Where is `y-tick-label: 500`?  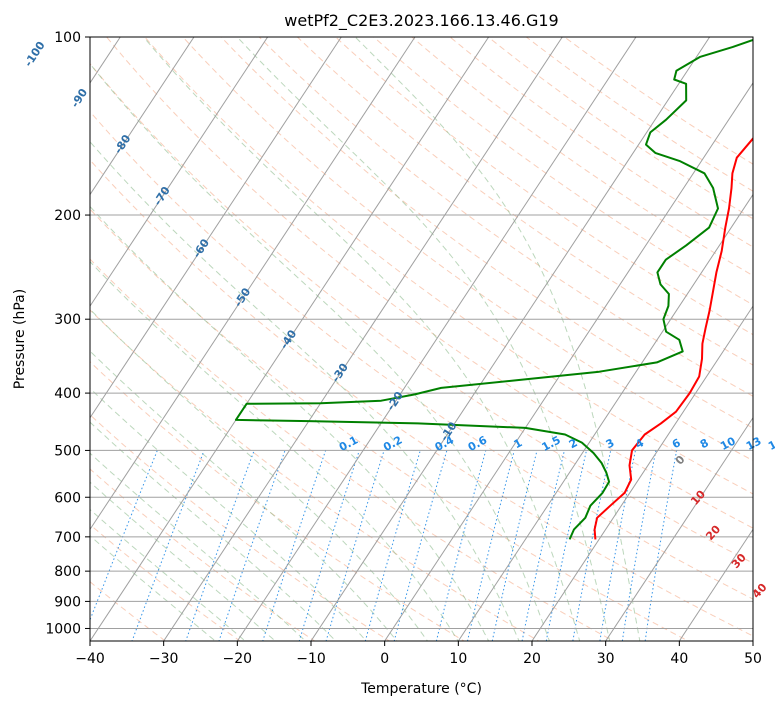 y-tick-label: 500 is located at coordinates (67, 451).